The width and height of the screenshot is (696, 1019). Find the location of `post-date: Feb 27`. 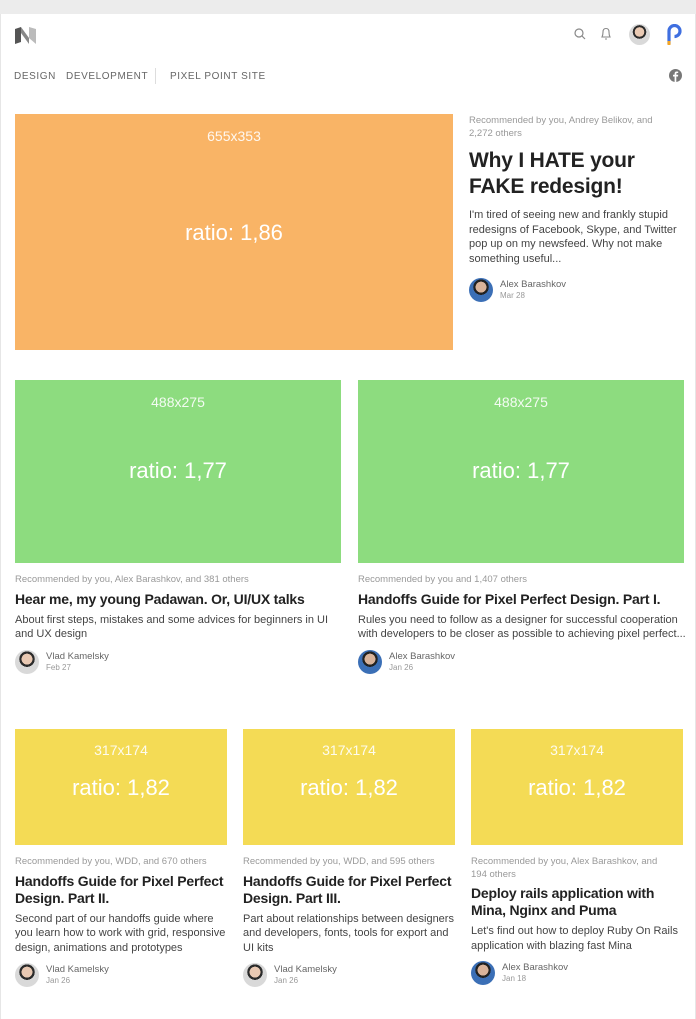

post-date: Feb 27 is located at coordinates (58, 667).